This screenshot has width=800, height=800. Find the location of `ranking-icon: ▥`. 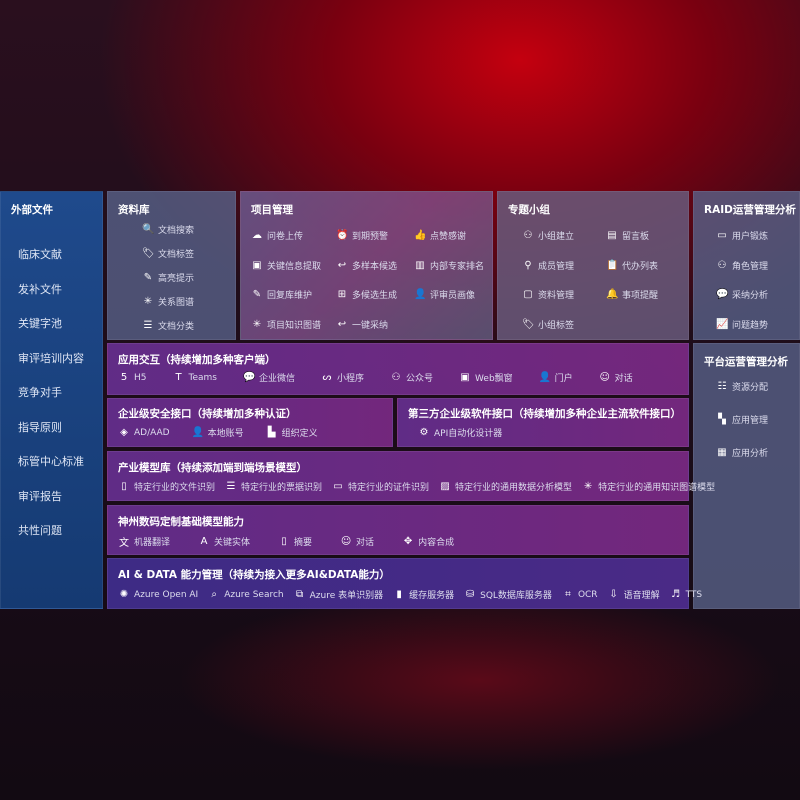

ranking-icon: ▥ is located at coordinates (420, 265).